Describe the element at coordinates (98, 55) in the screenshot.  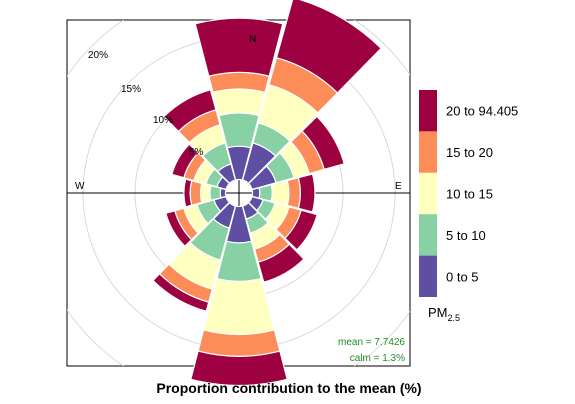
I see `radial-tick-label: 20%` at that location.